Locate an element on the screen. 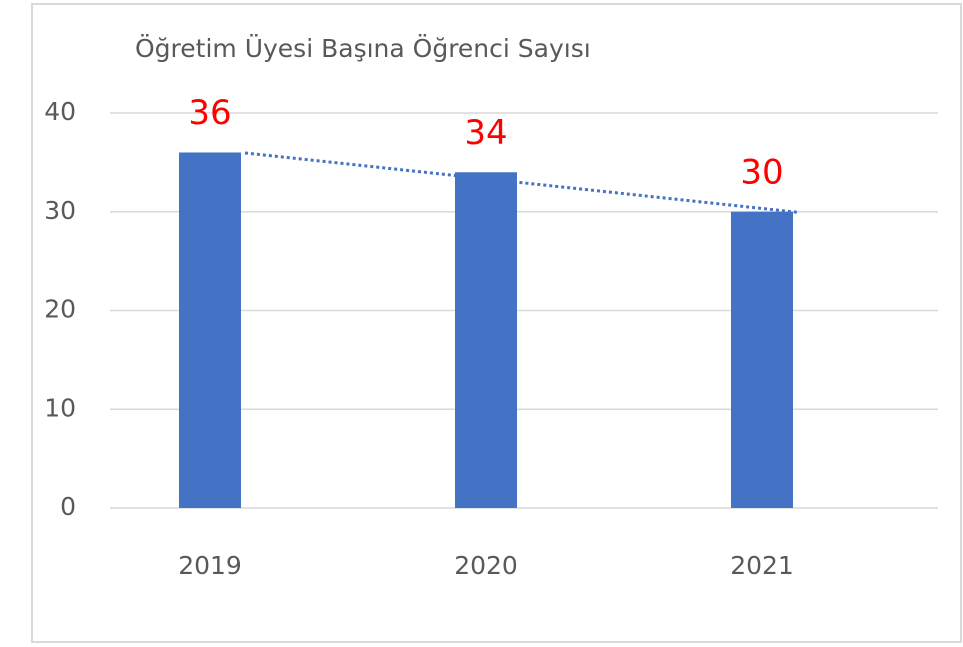  y-tick-label: 40 is located at coordinates (60, 111).